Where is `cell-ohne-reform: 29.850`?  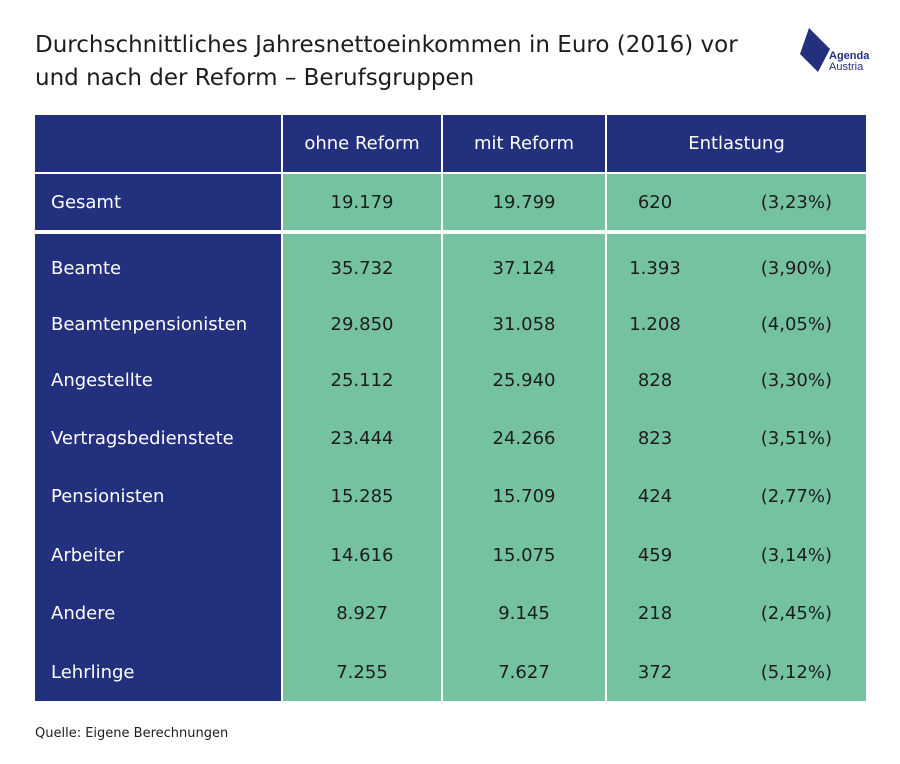
cell-ohne-reform: 29.850 is located at coordinates (362, 324).